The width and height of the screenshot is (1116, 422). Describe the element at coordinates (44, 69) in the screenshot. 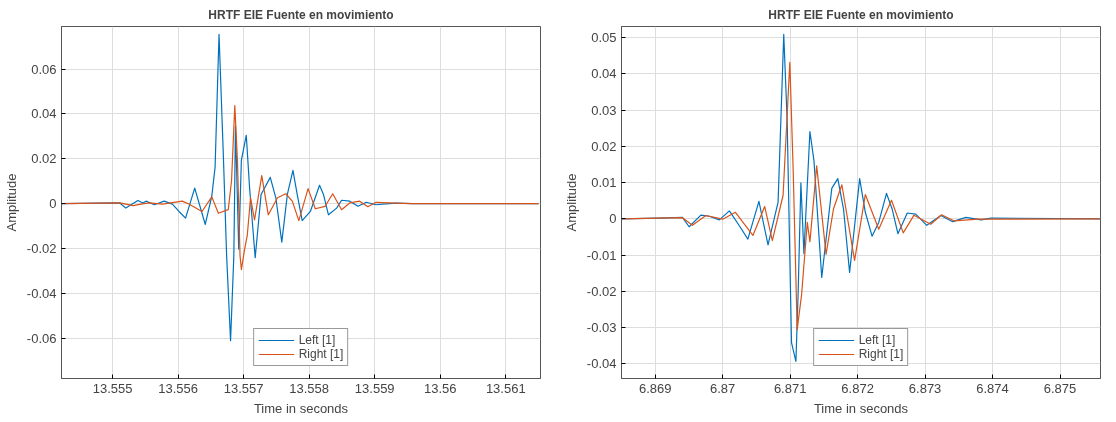

I see `y-tick-label: 0.06` at that location.